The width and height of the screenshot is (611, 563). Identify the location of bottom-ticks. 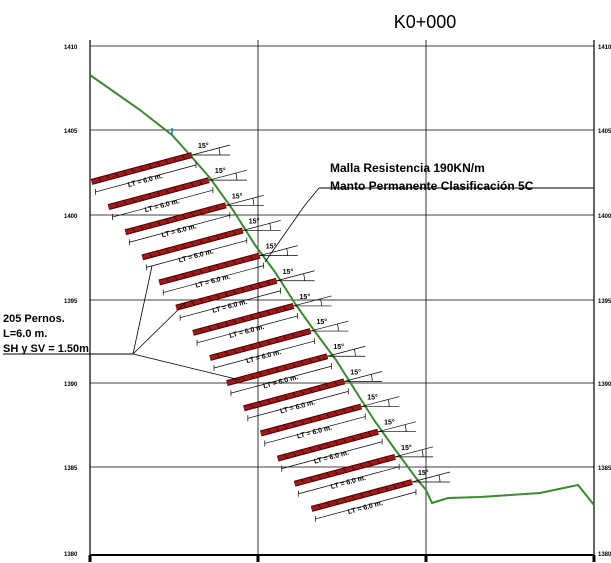
(342, 558).